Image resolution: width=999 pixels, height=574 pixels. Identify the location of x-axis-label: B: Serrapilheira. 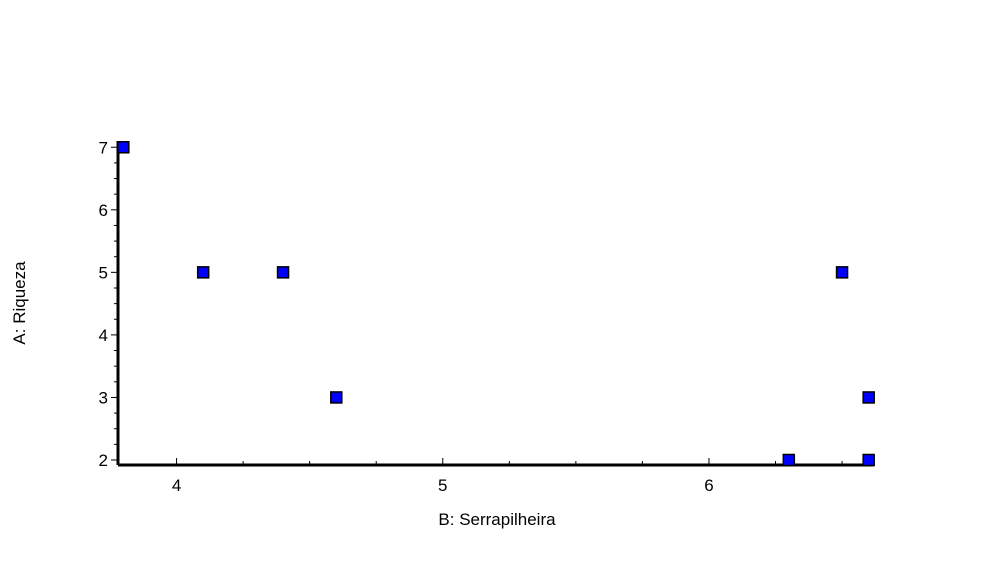
(497, 519).